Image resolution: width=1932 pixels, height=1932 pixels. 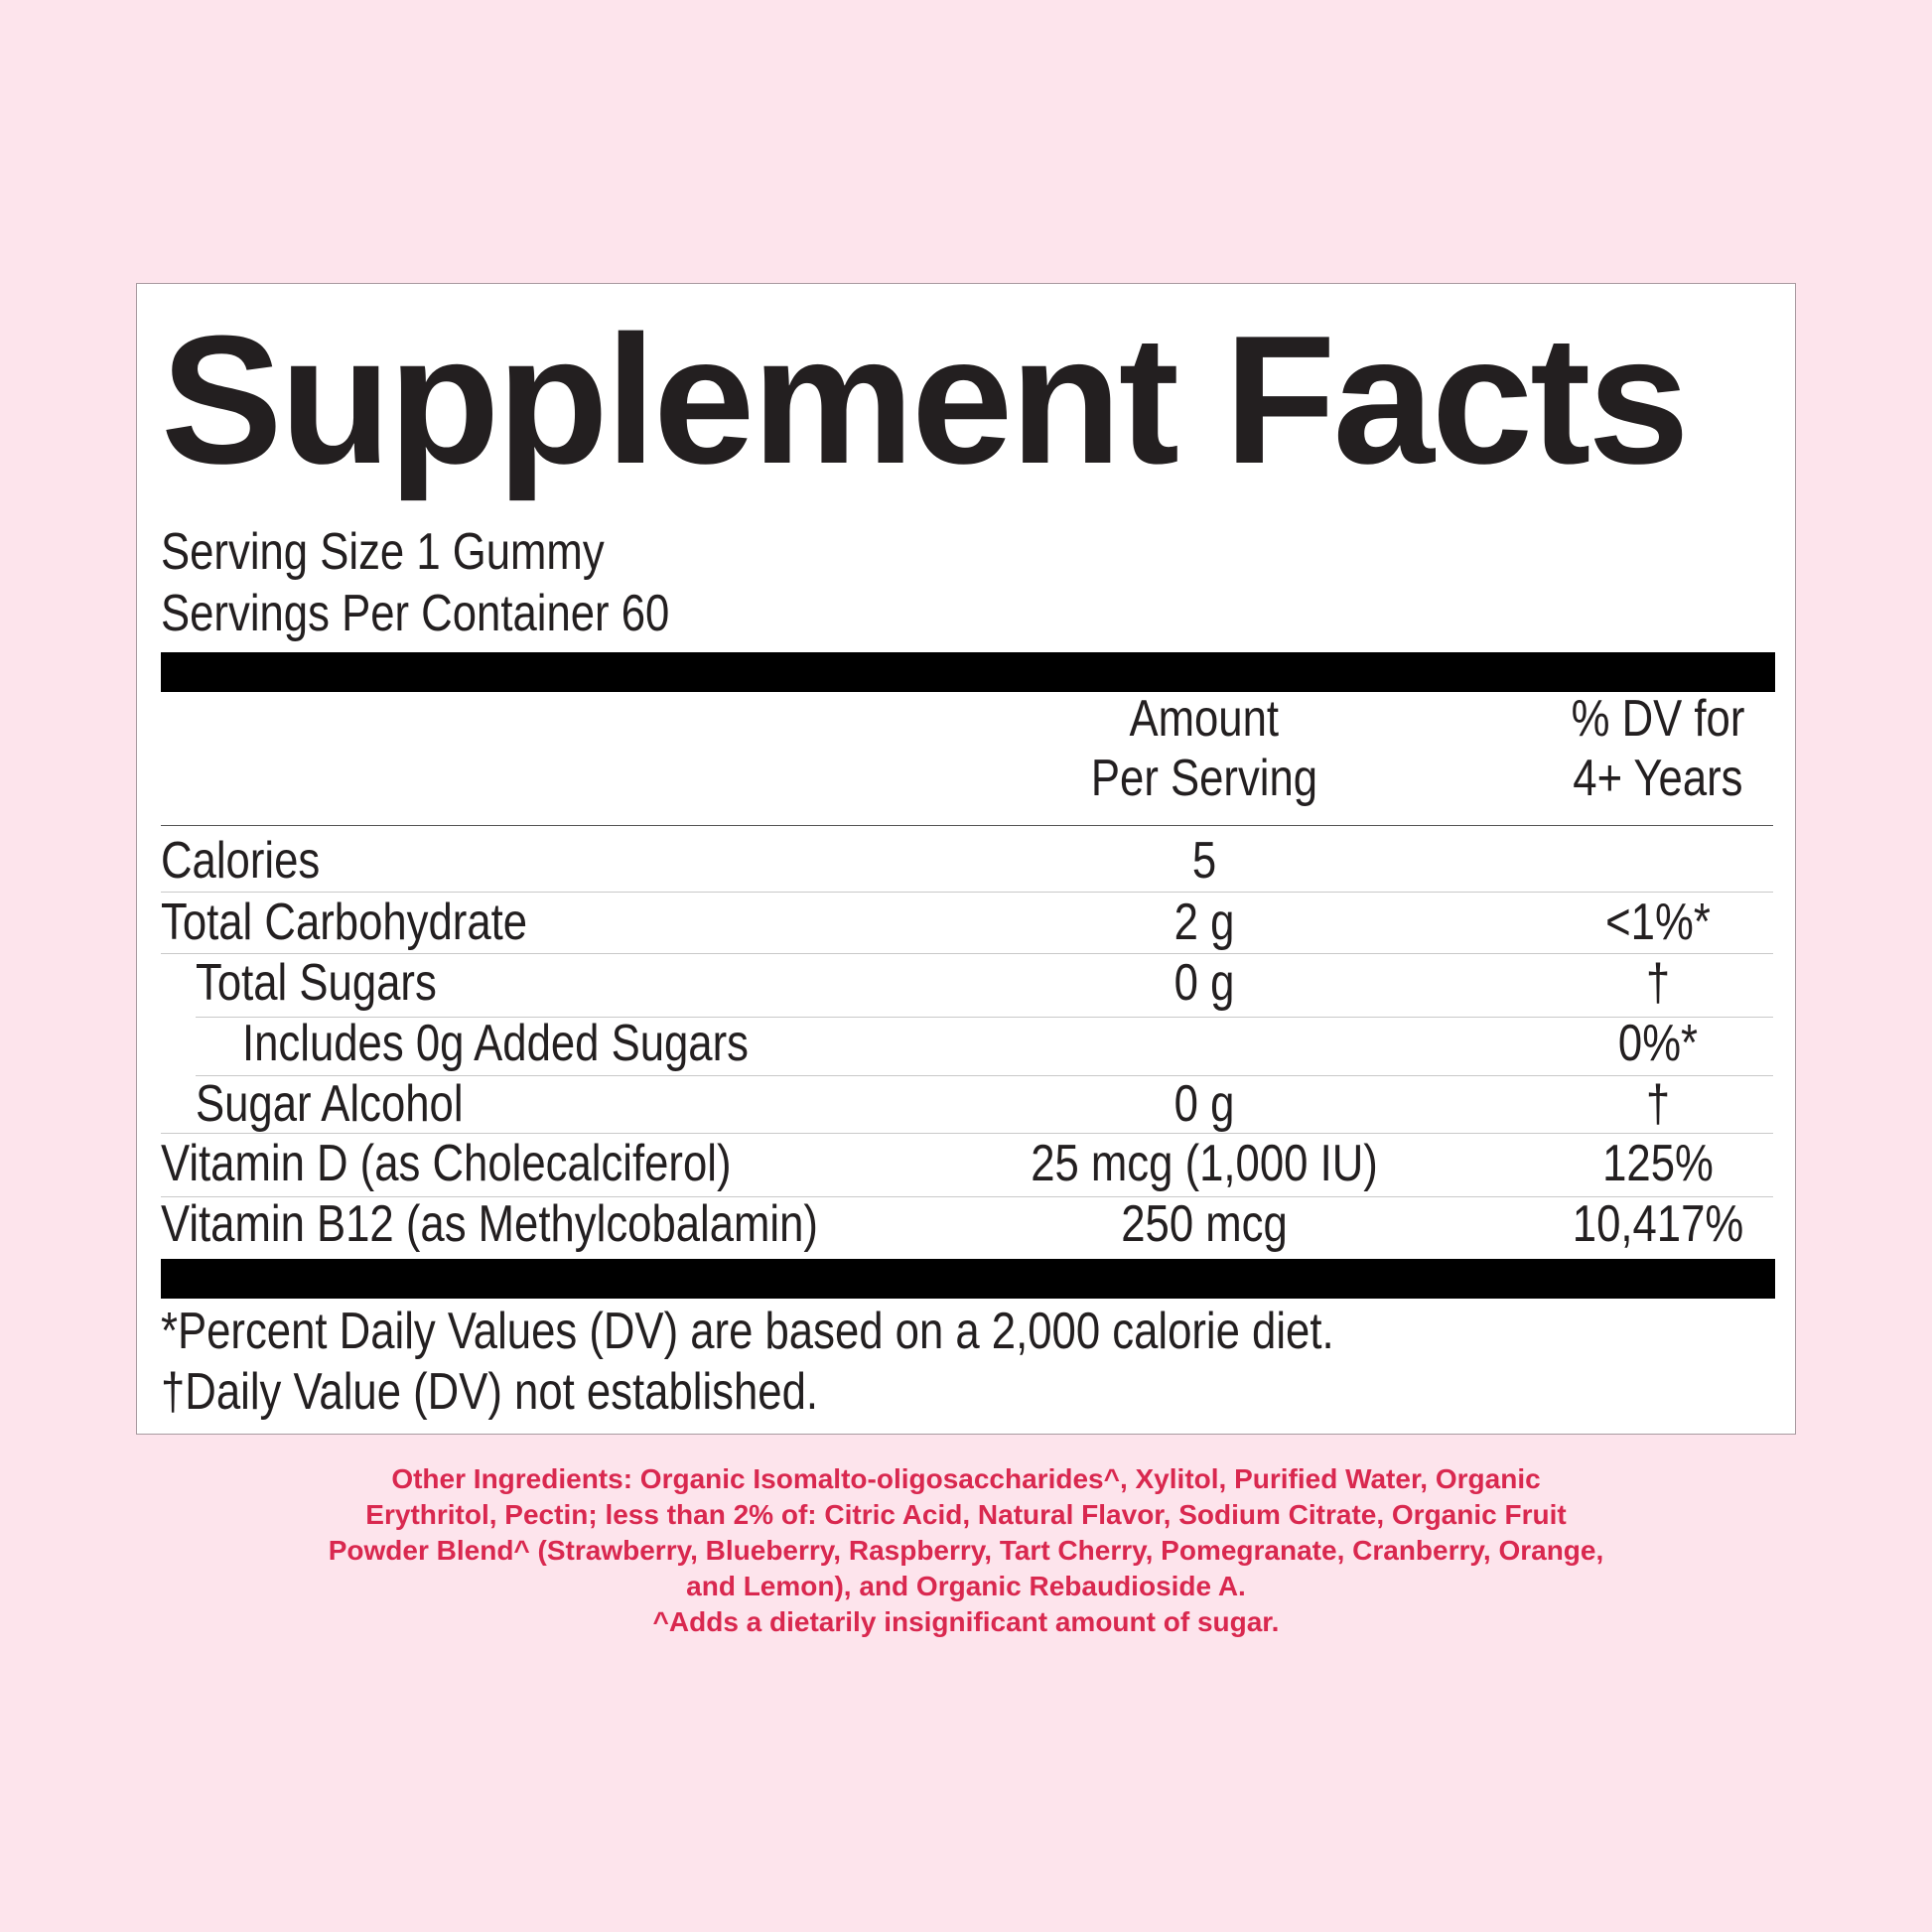 I want to click on thick-divider-top, so click(x=968, y=672).